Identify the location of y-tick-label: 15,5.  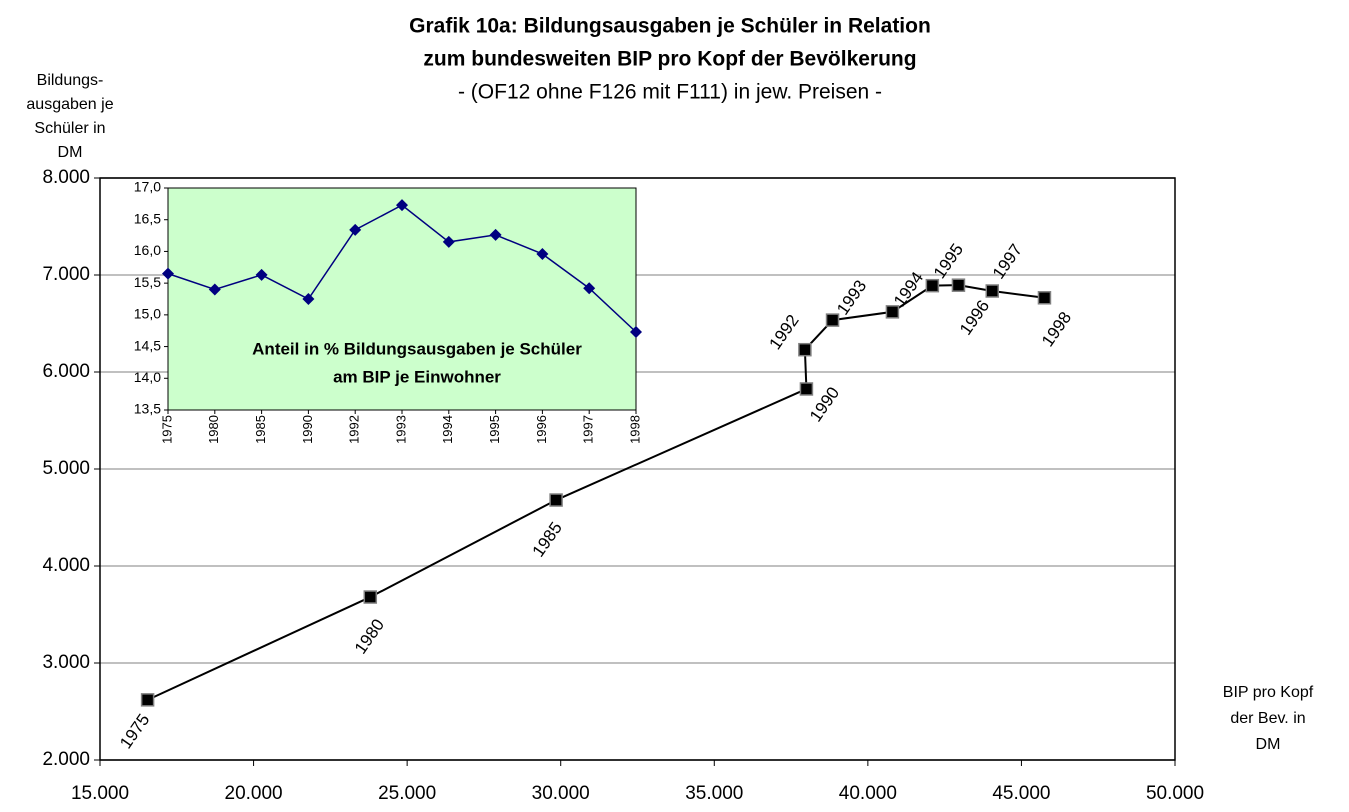
(147, 282).